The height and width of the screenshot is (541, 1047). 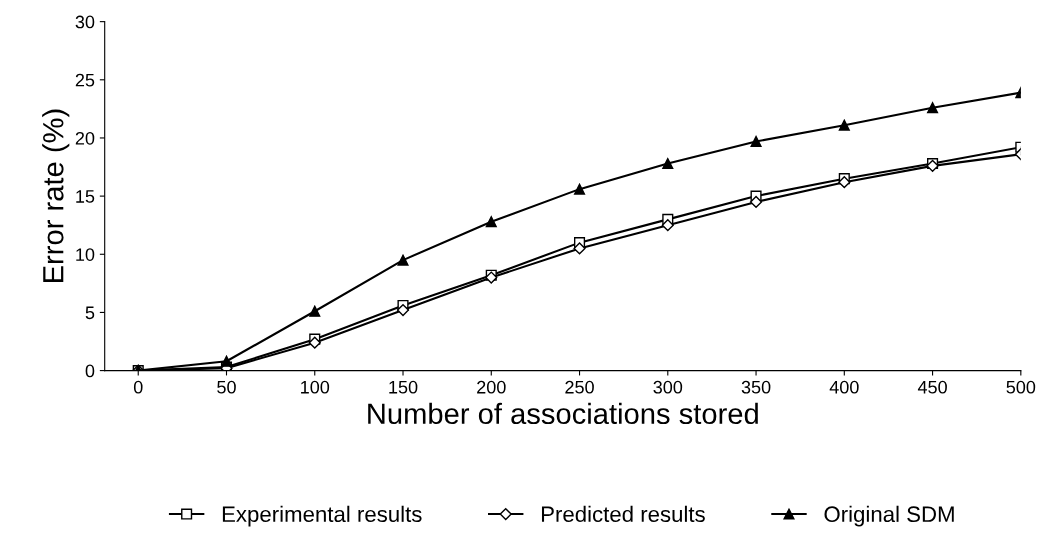 I want to click on legend-label: Experimental results, so click(x=322, y=516).